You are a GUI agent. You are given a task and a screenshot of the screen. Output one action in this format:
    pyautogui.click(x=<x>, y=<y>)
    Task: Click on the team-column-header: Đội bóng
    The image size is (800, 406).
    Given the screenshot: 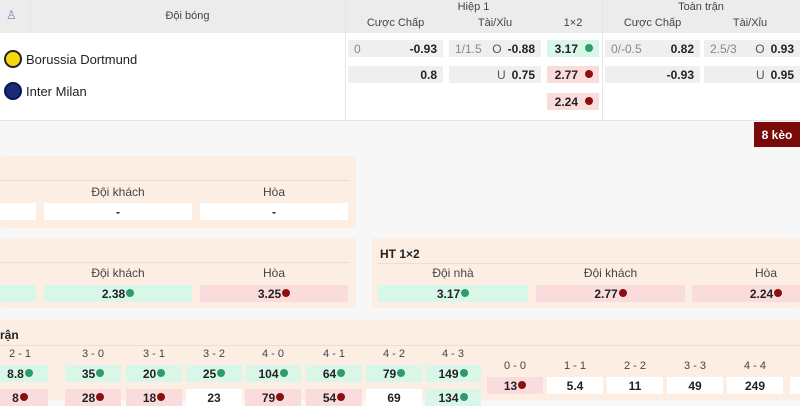 What is the action you would take?
    pyautogui.click(x=187, y=16)
    